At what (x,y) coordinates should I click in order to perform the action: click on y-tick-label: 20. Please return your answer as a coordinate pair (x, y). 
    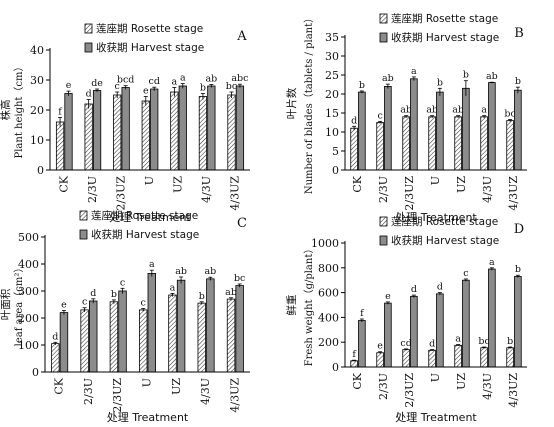
    Looking at the image, I should click on (37, 110).